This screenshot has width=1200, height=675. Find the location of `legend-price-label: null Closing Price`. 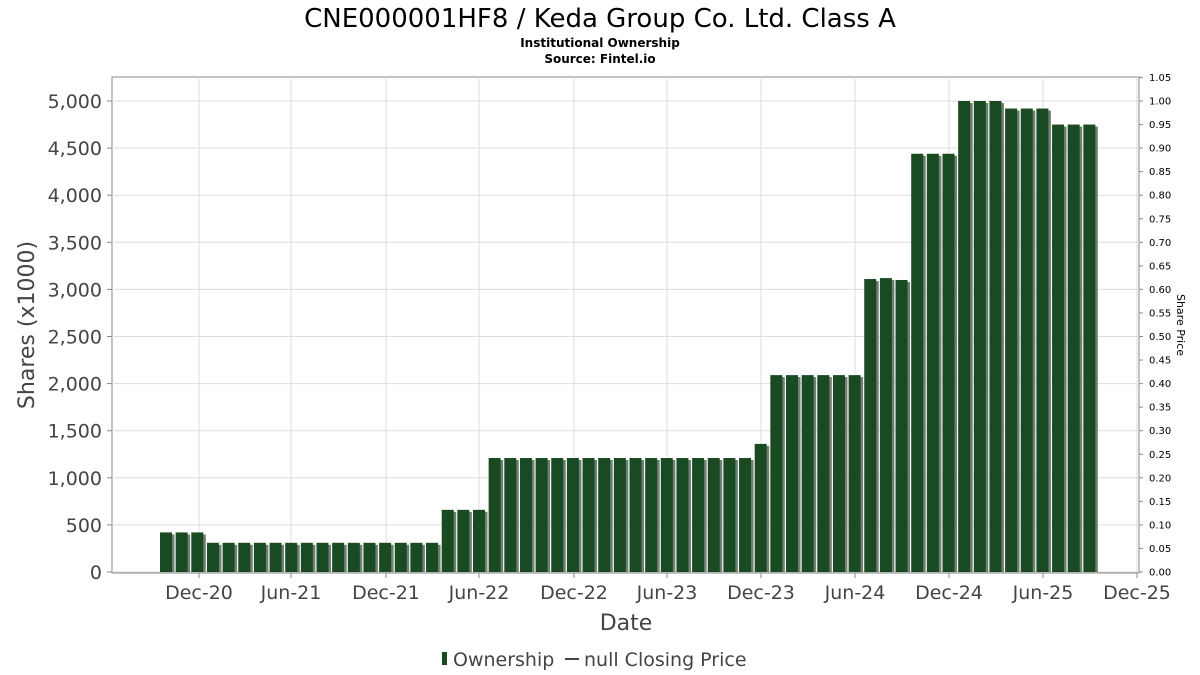

legend-price-label: null Closing Price is located at coordinates (665, 660).